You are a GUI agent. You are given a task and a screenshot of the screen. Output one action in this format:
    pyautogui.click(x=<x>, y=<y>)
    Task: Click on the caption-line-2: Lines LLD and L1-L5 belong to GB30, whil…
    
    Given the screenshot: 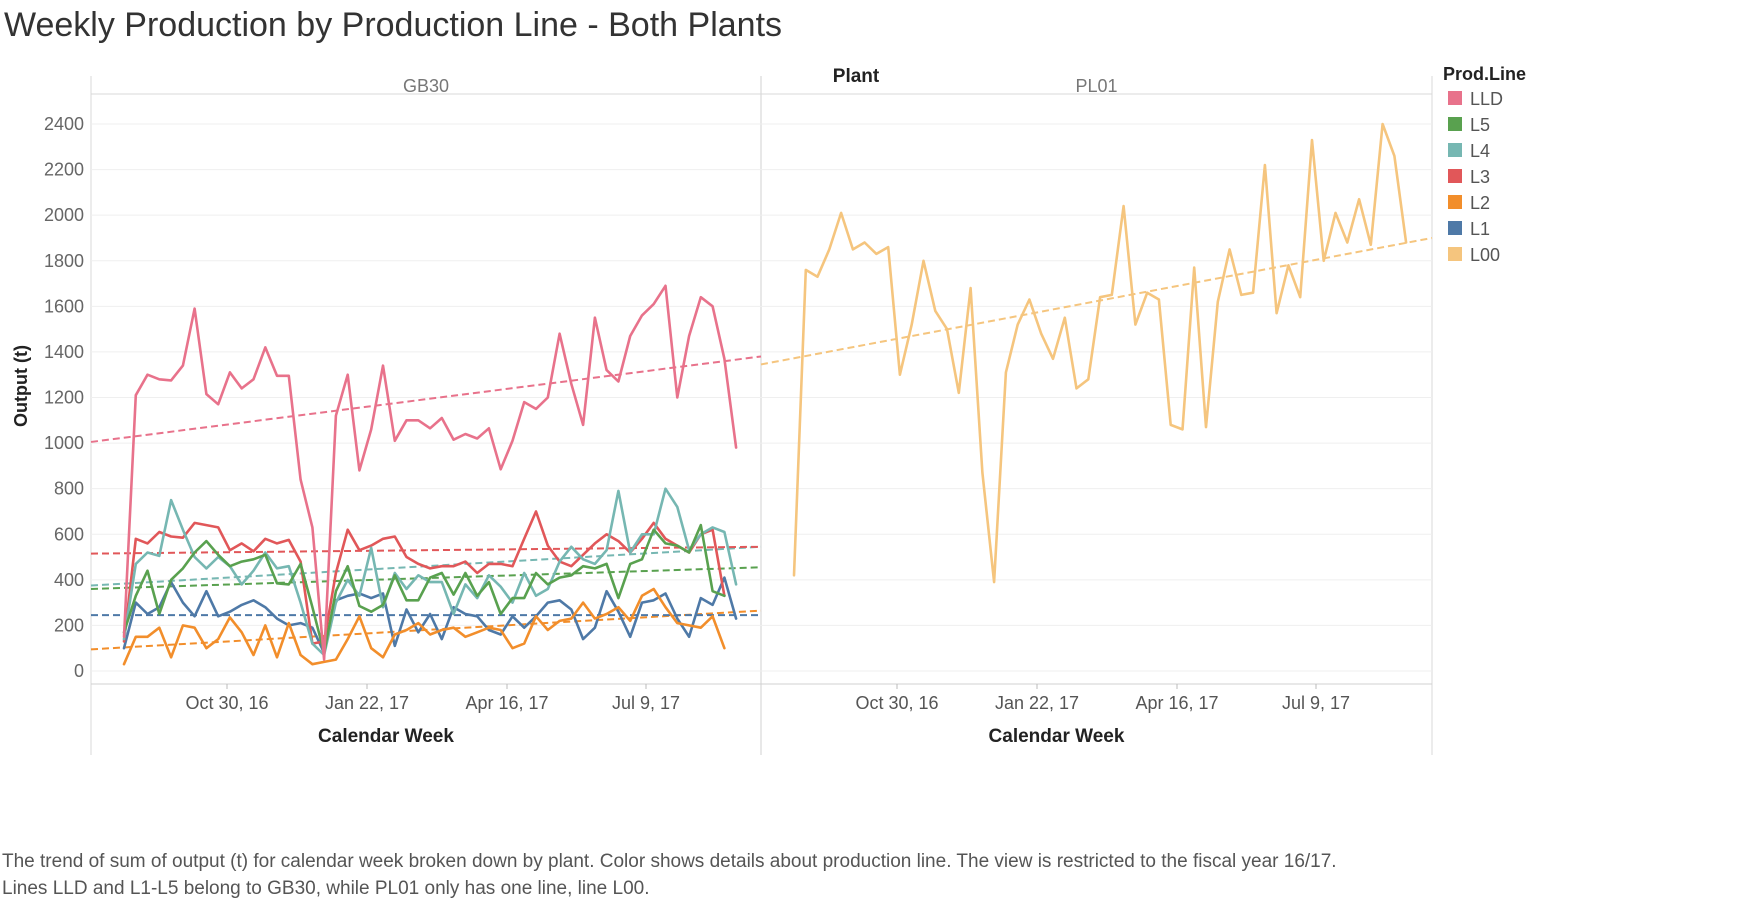 What is the action you would take?
    pyautogui.click(x=326, y=888)
    